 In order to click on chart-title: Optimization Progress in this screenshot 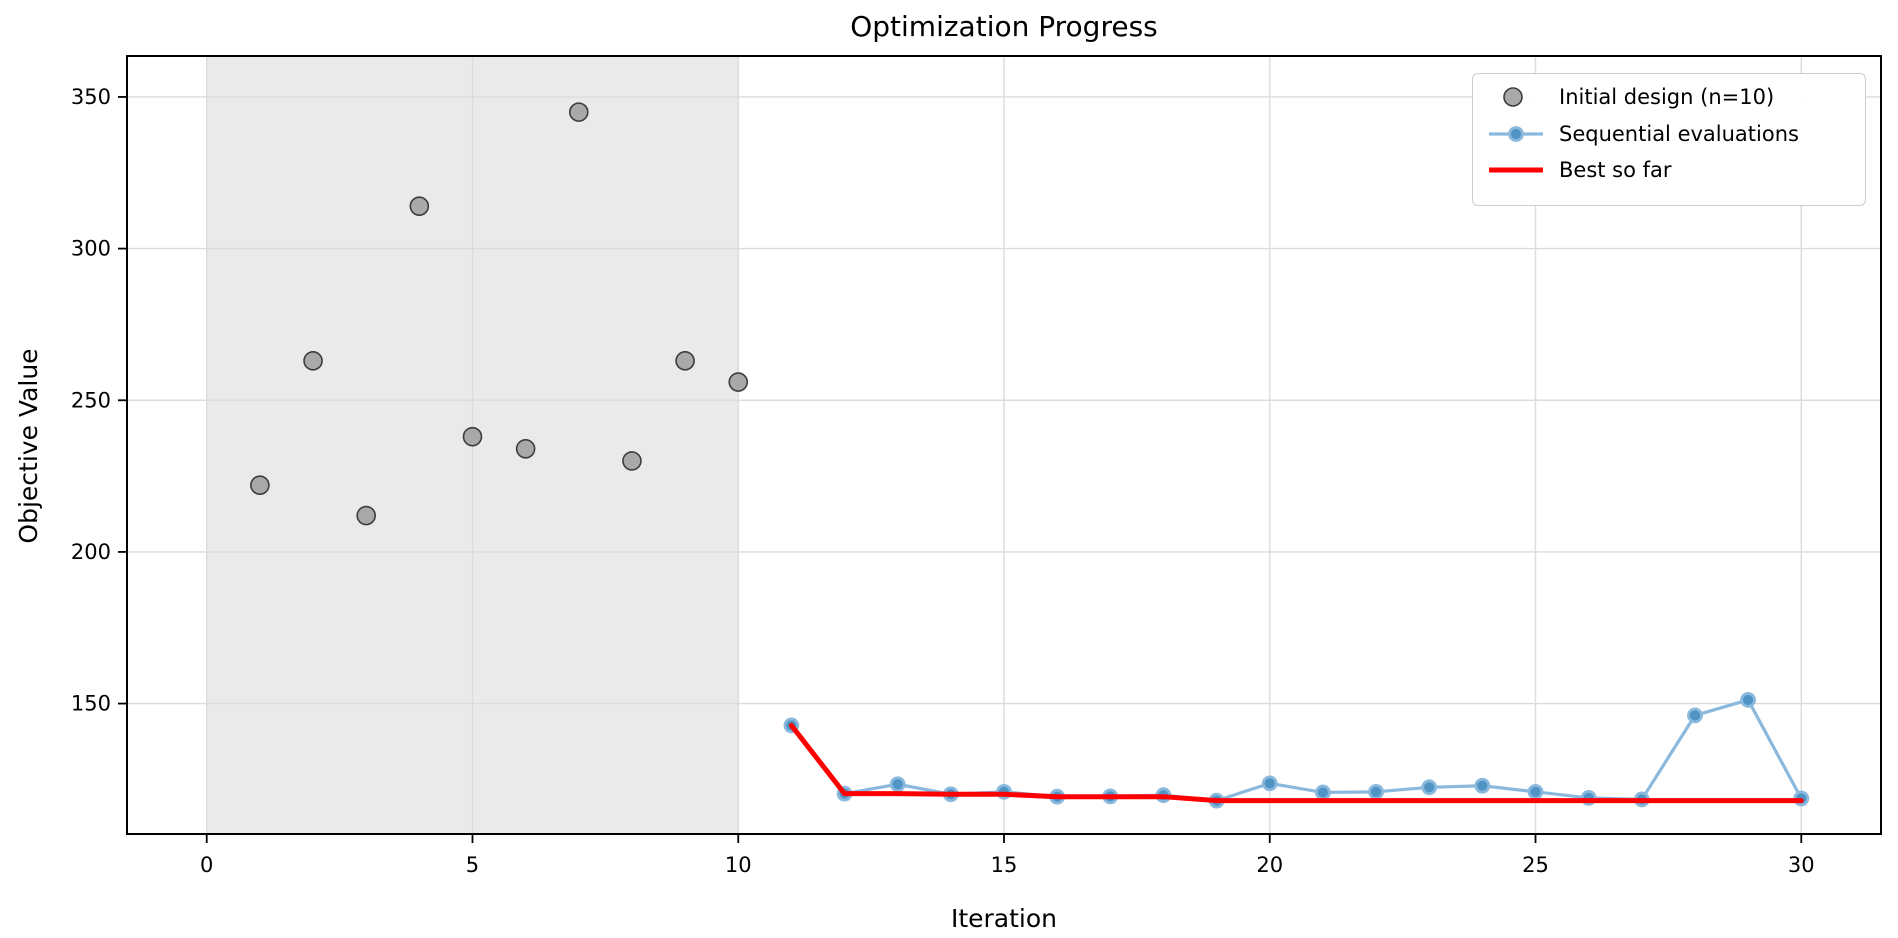, I will do `click(1004, 26)`.